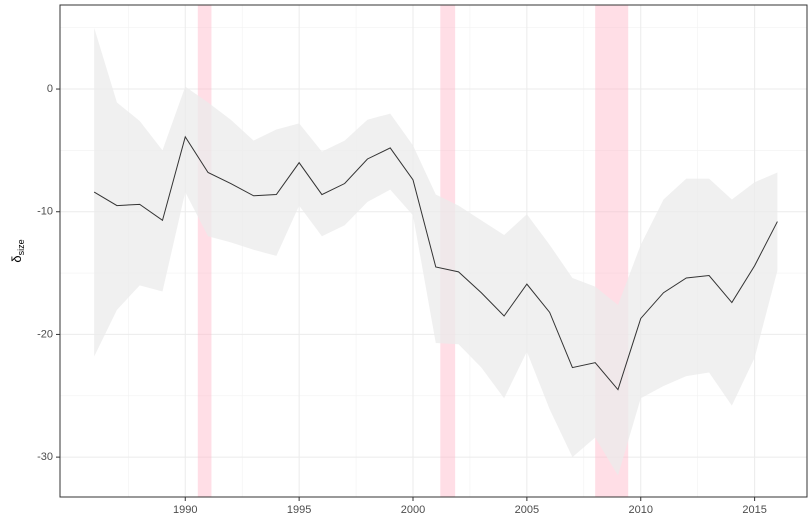 This screenshot has width=808, height=522. Describe the element at coordinates (185, 510) in the screenshot. I see `x-tick-label: 1990` at that location.